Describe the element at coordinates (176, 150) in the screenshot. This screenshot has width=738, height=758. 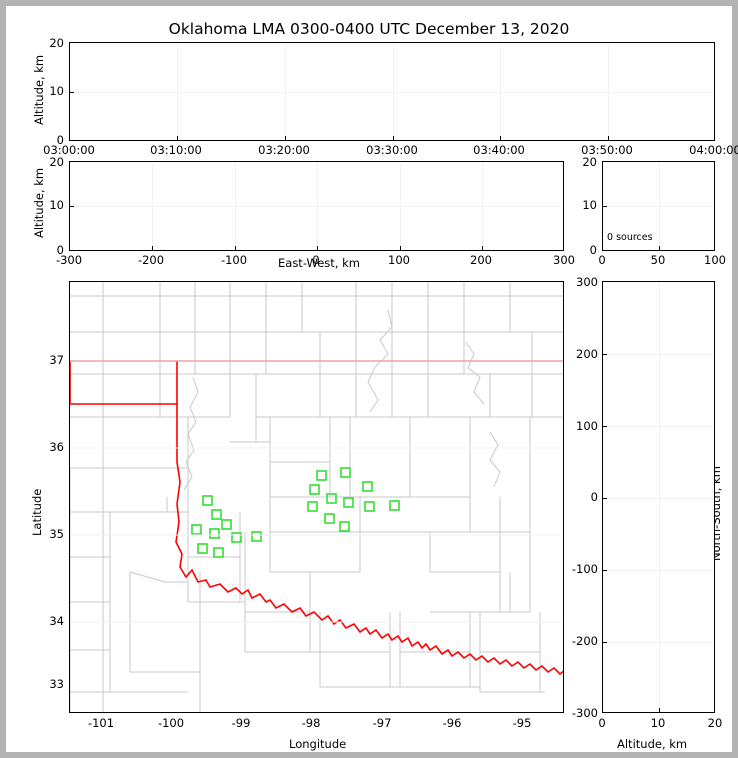
I see `time-panel-xtick-1: 03:10:00` at that location.